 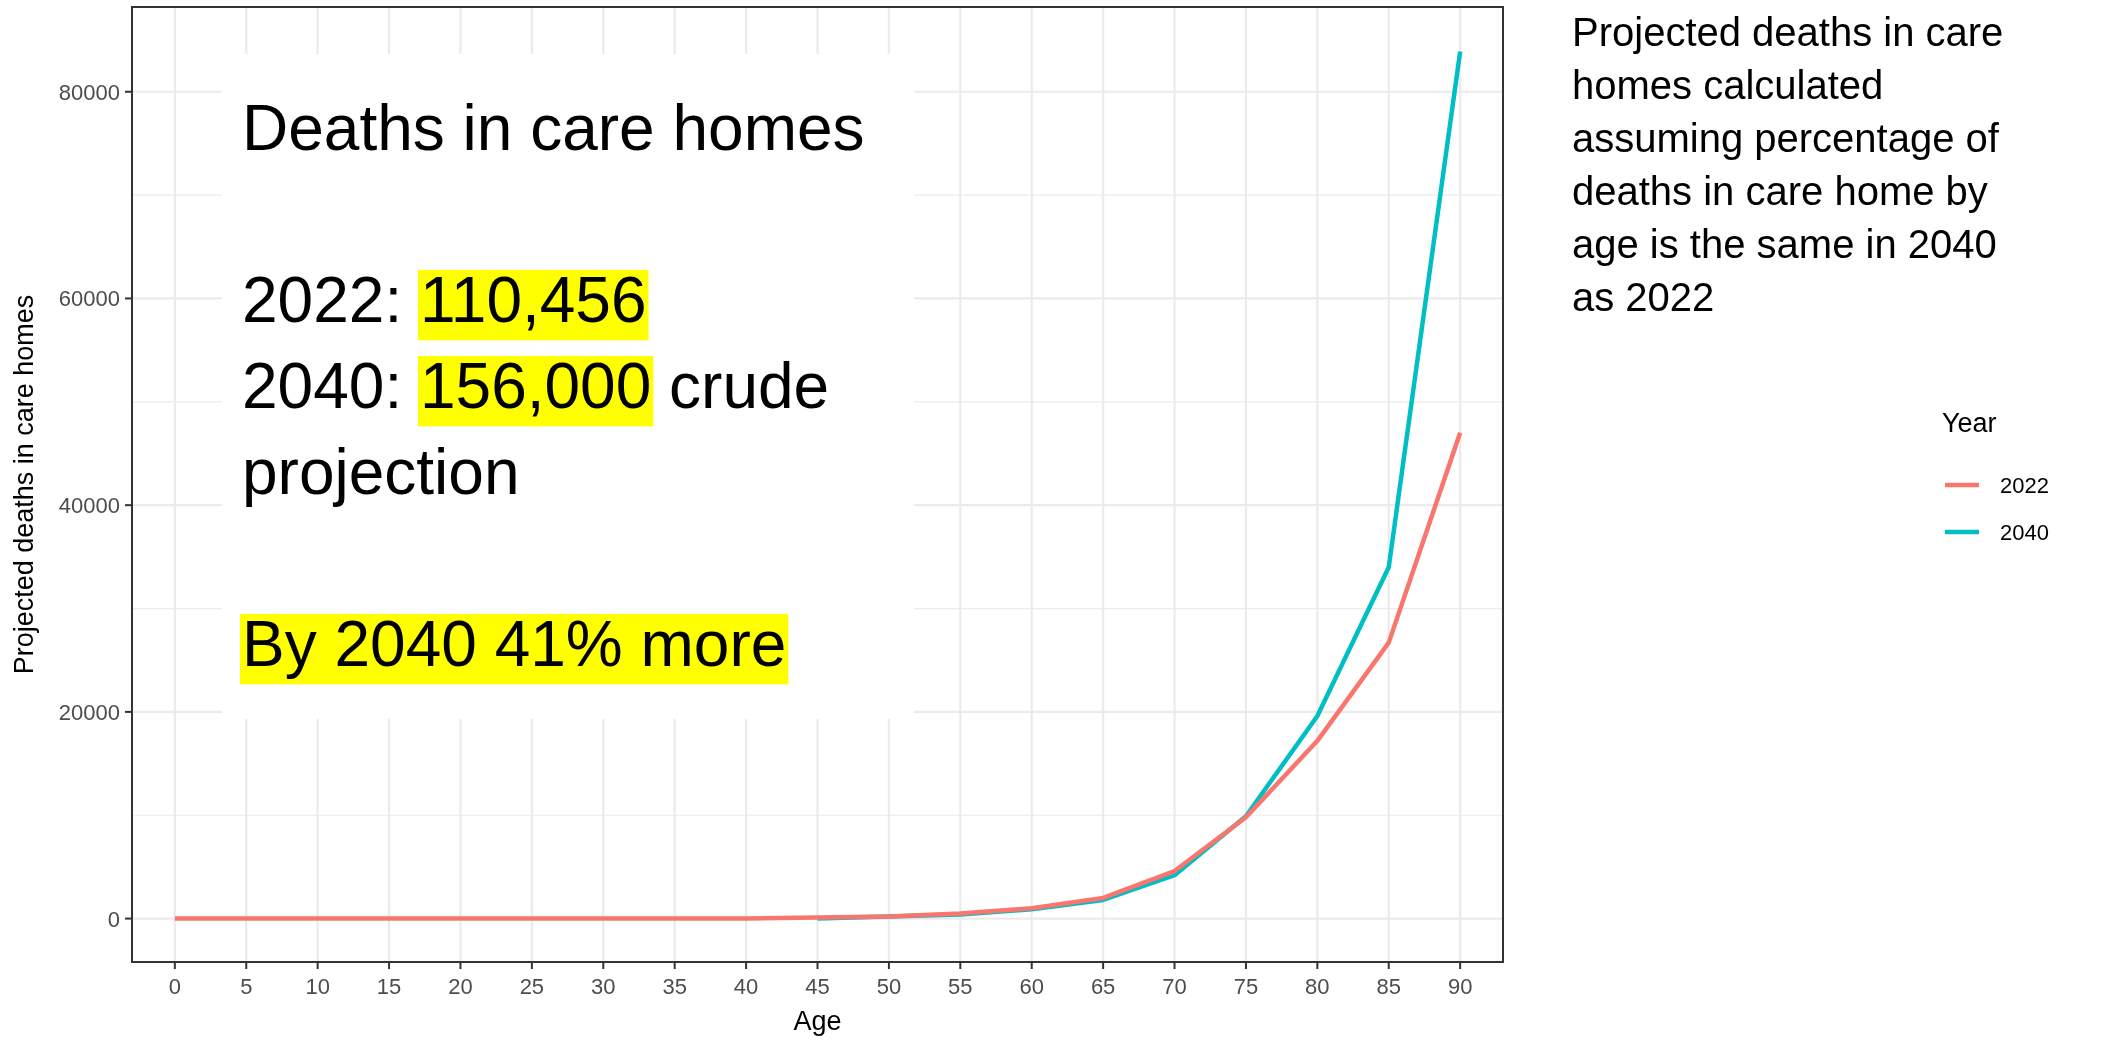 I want to click on x-tick-label: 0, so click(x=174, y=986).